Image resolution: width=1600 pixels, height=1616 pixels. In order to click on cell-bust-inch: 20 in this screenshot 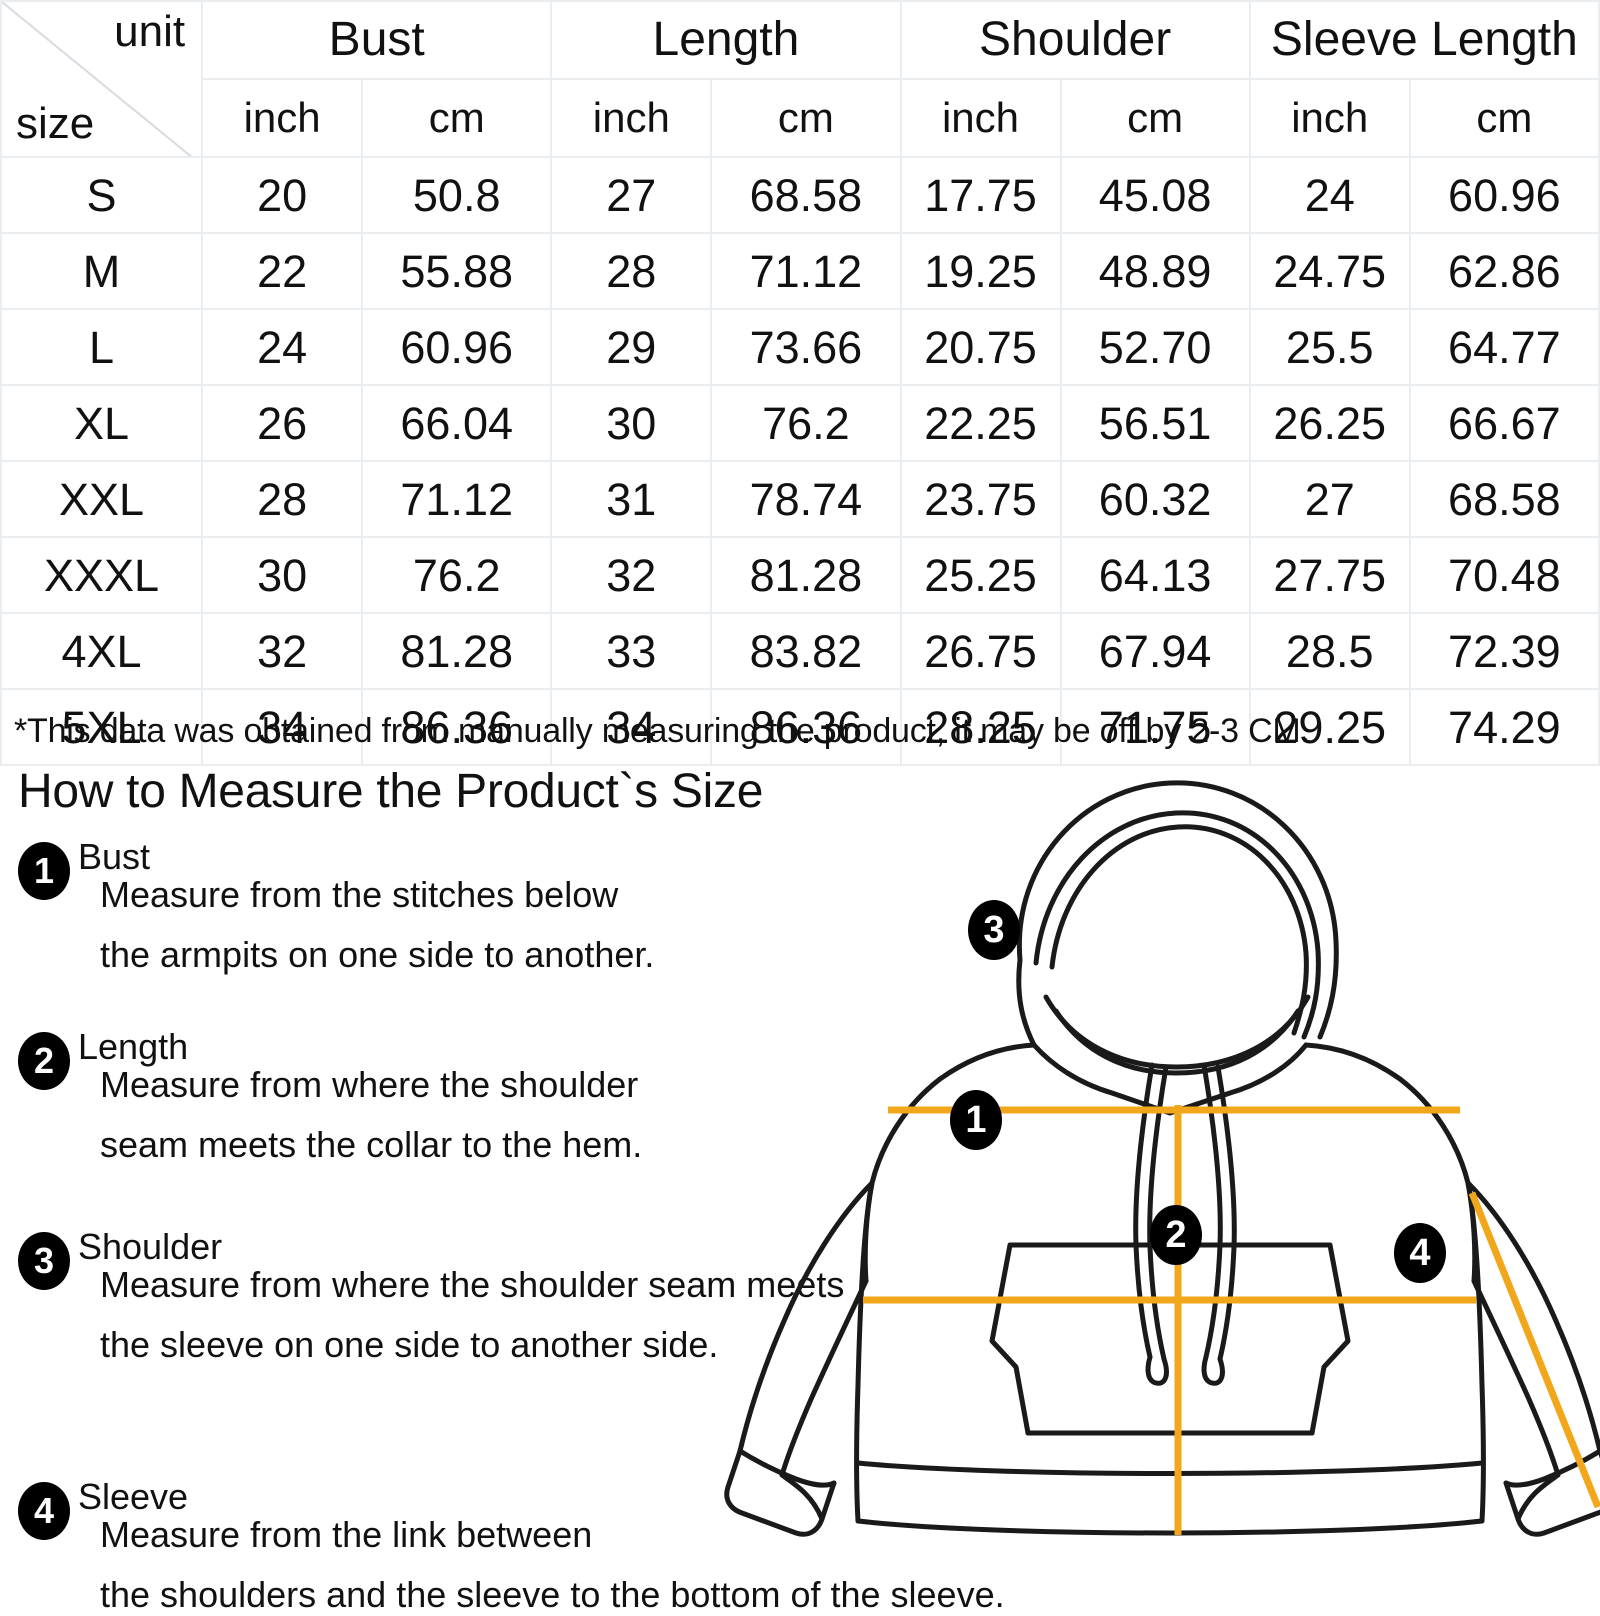, I will do `click(282, 195)`.